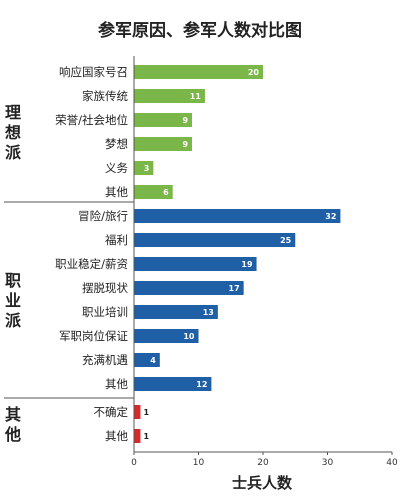  I want to click on group-label: 理想派, so click(13, 132).